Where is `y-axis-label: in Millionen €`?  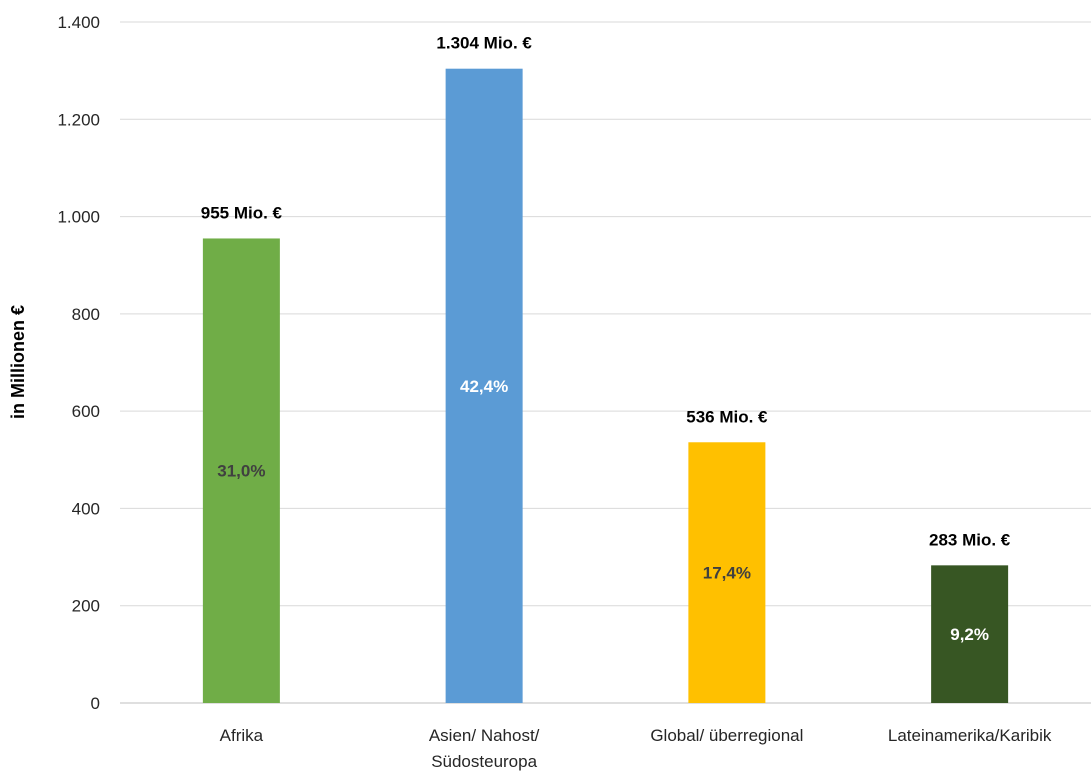 y-axis-label: in Millionen € is located at coordinates (18, 362).